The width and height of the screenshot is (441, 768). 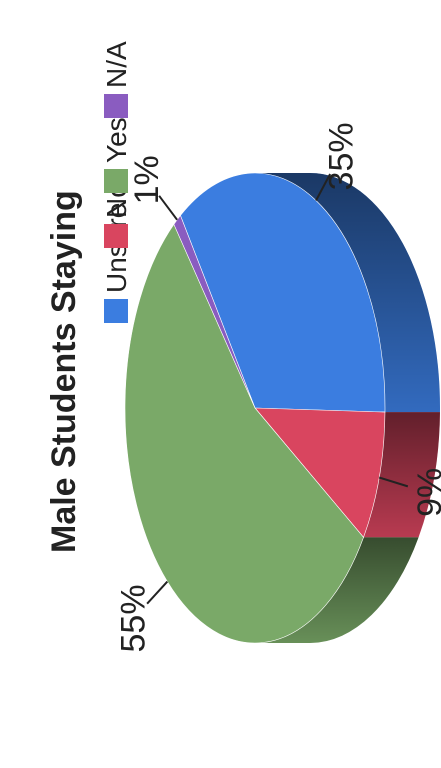 What do you see at coordinates (341, 156) in the screenshot?
I see `data-label-unsure: 35%` at bounding box center [341, 156].